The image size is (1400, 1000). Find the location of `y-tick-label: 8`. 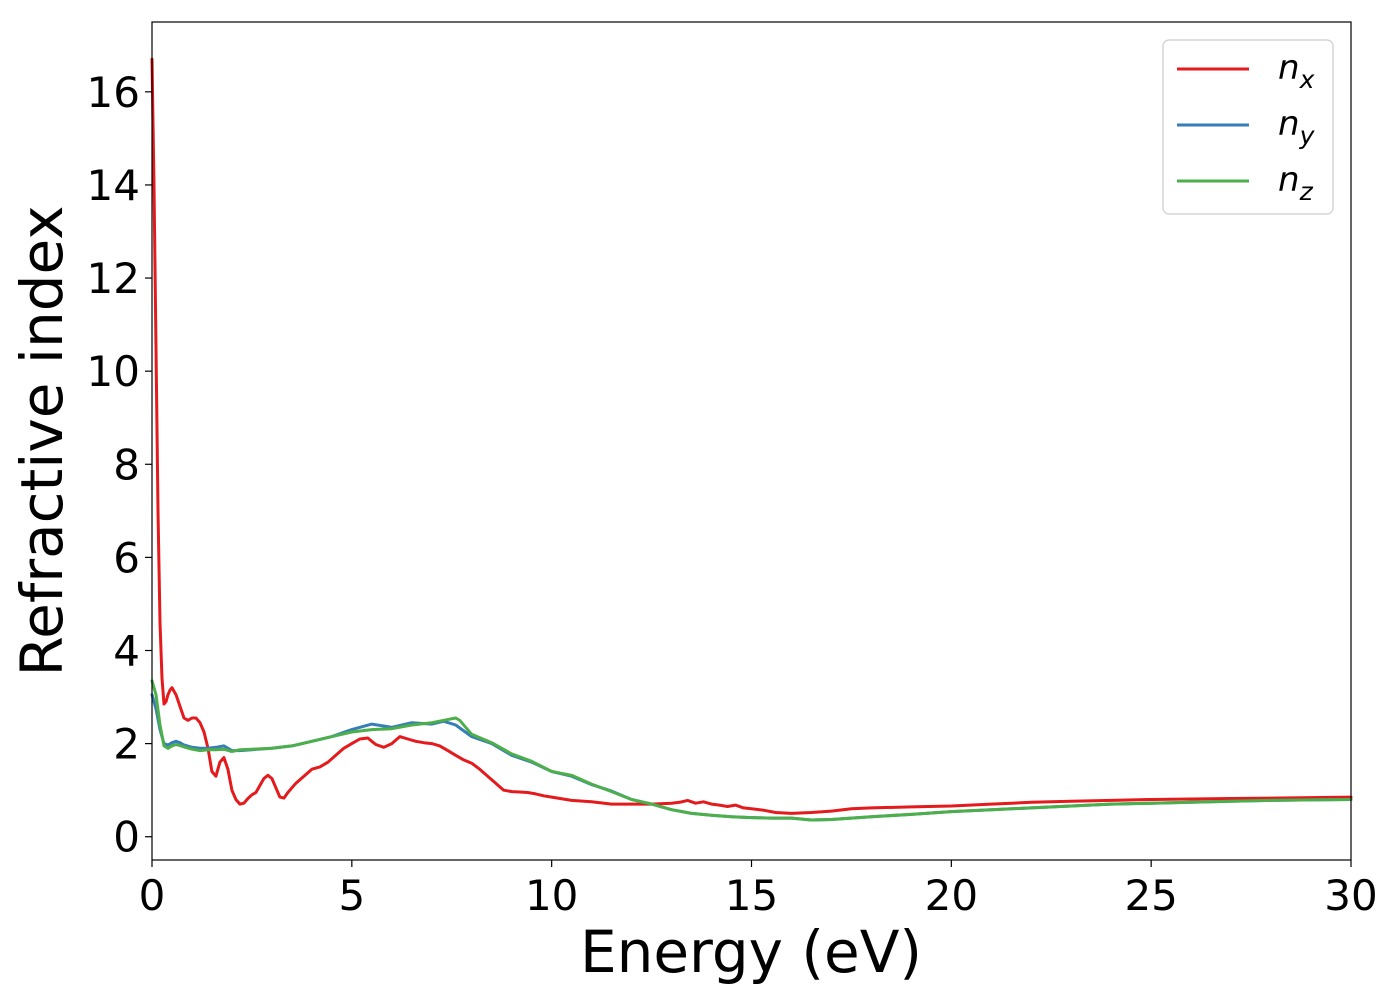

y-tick-label: 8 is located at coordinates (126, 464).